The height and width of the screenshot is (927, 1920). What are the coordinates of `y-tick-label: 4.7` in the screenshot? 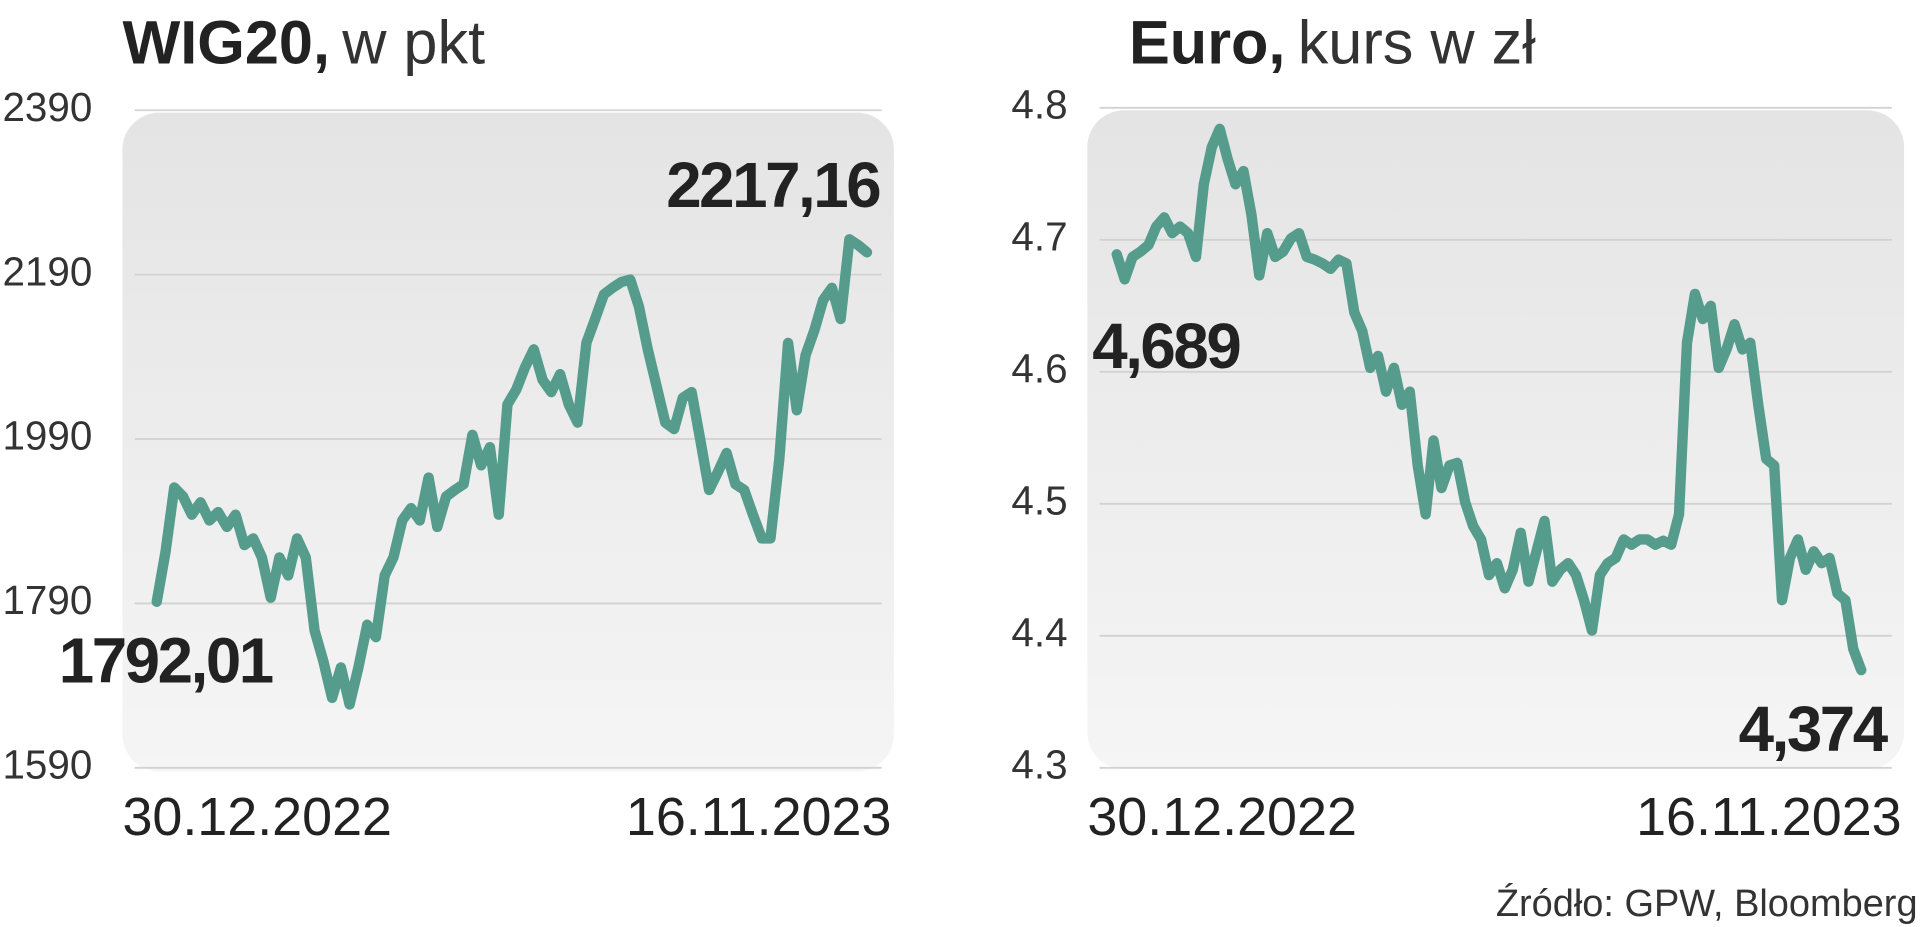 It's located at (1039, 236).